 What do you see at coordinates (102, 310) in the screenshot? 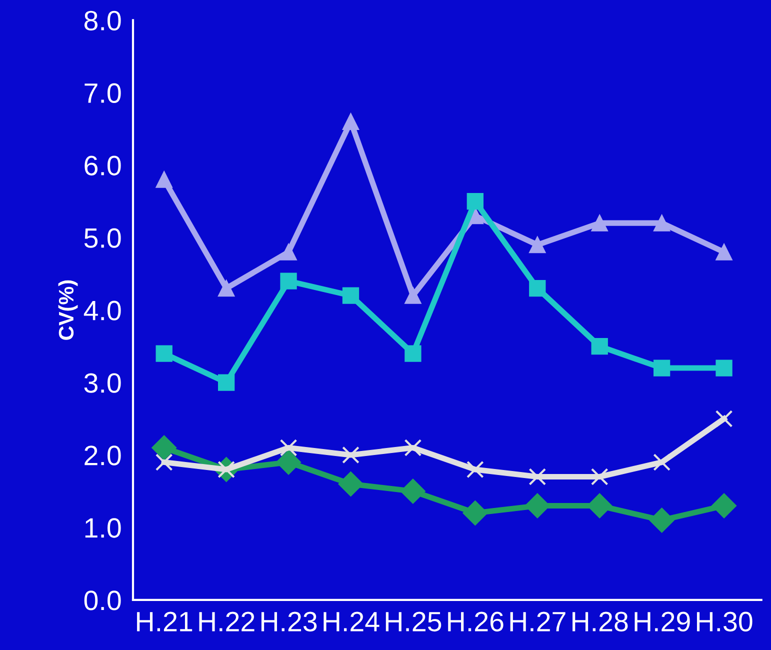
I see `y-tick-label: 4.0` at bounding box center [102, 310].